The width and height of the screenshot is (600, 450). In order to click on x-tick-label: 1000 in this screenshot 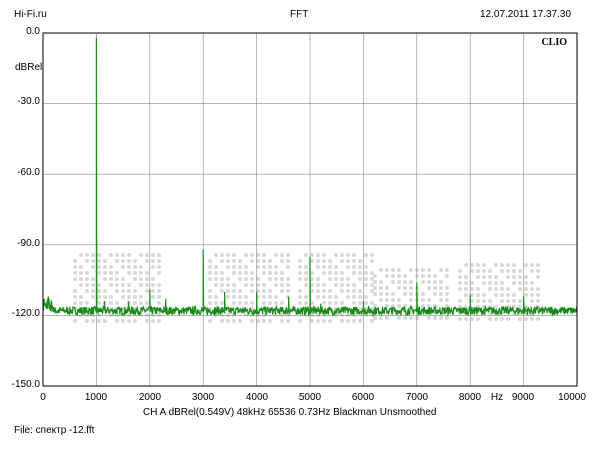, I will do `click(96, 397)`.